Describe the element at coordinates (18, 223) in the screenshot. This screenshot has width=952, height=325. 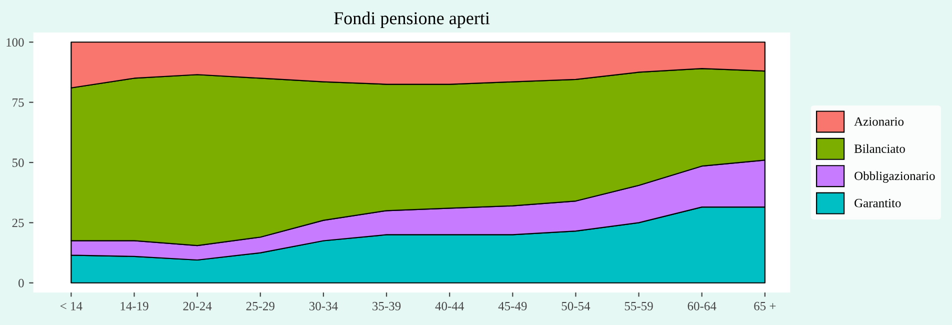
I see `y-tick-label: 25` at that location.